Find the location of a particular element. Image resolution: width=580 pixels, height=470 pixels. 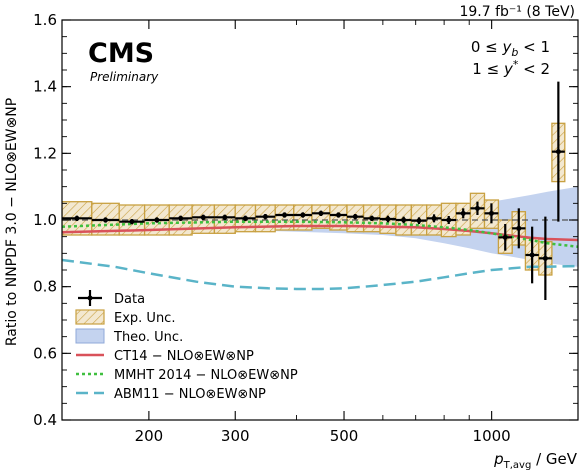

region-label-yb: 0 ≤ yb < 1 is located at coordinates (510, 48).